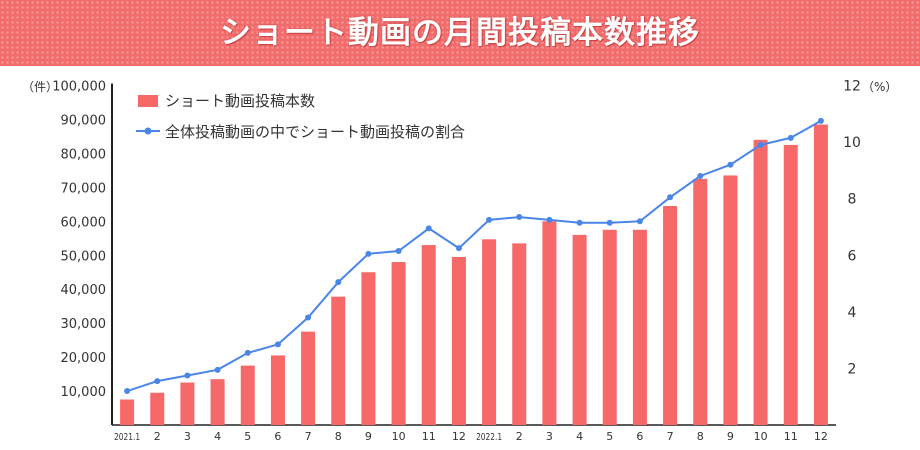  Describe the element at coordinates (148, 101) in the screenshot. I see `legend-bar-swatch` at that location.